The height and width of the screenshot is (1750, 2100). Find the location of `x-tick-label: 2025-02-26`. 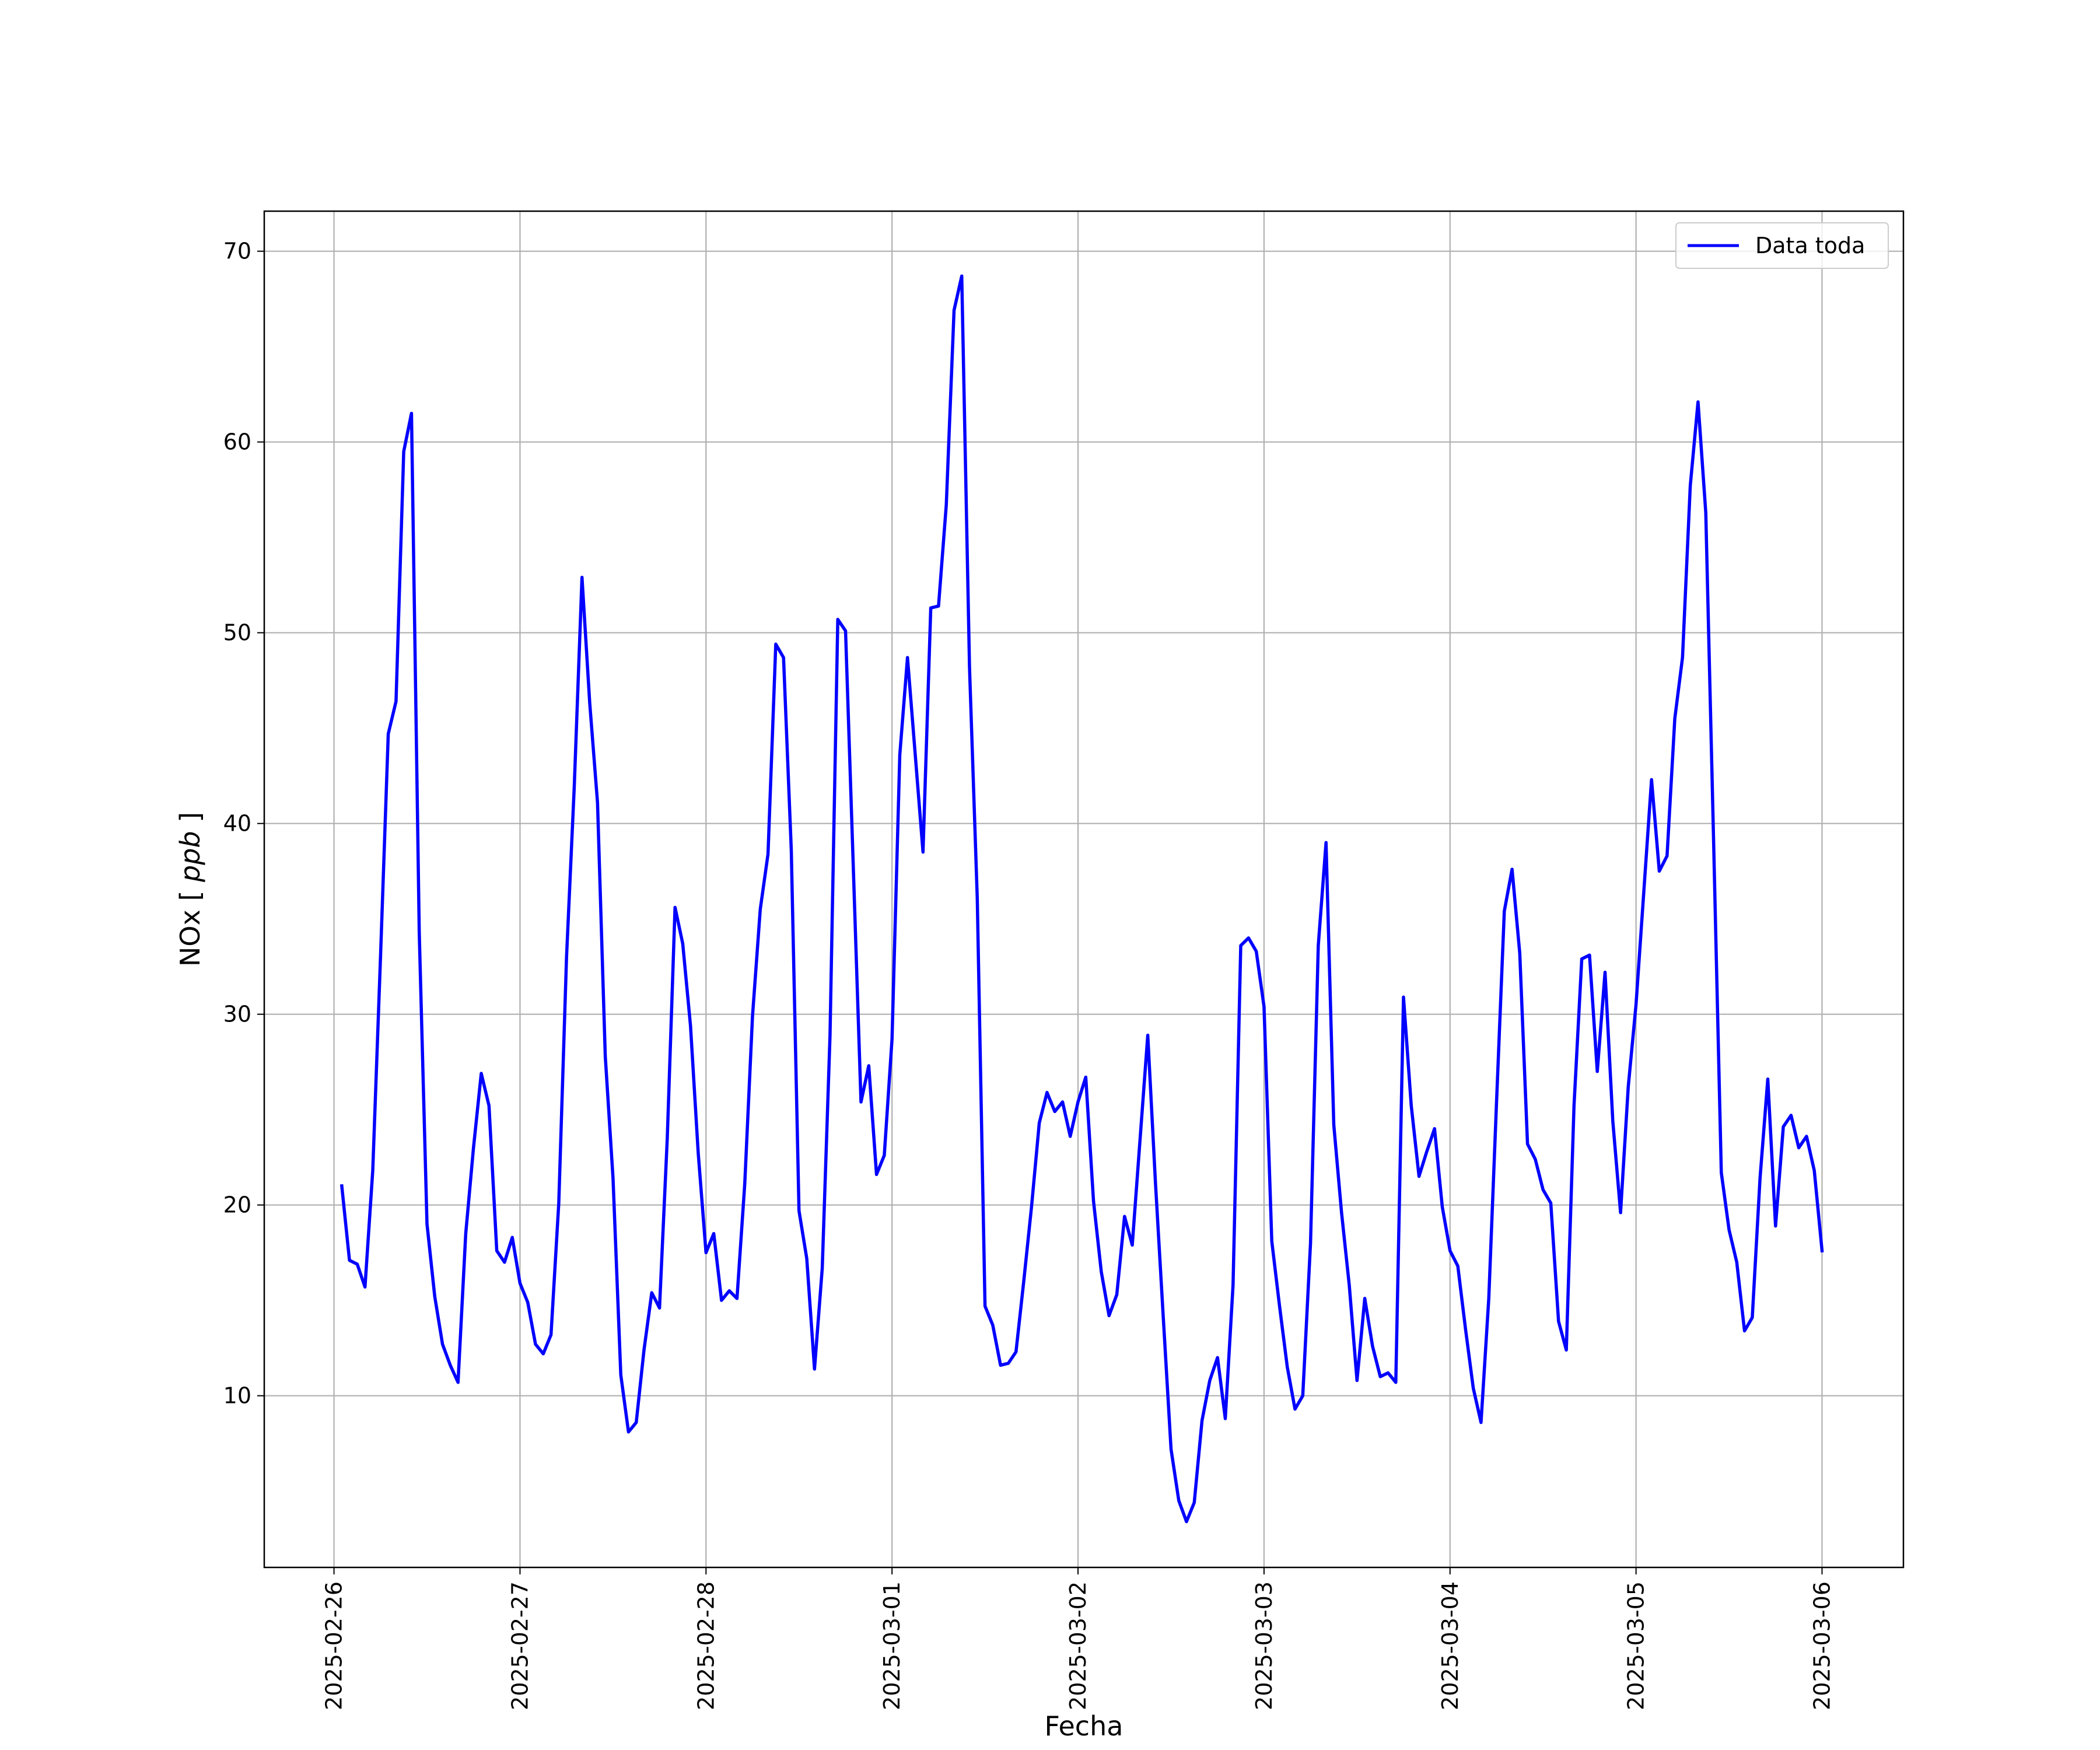

x-tick-label: 2025-02-26 is located at coordinates (334, 1645).